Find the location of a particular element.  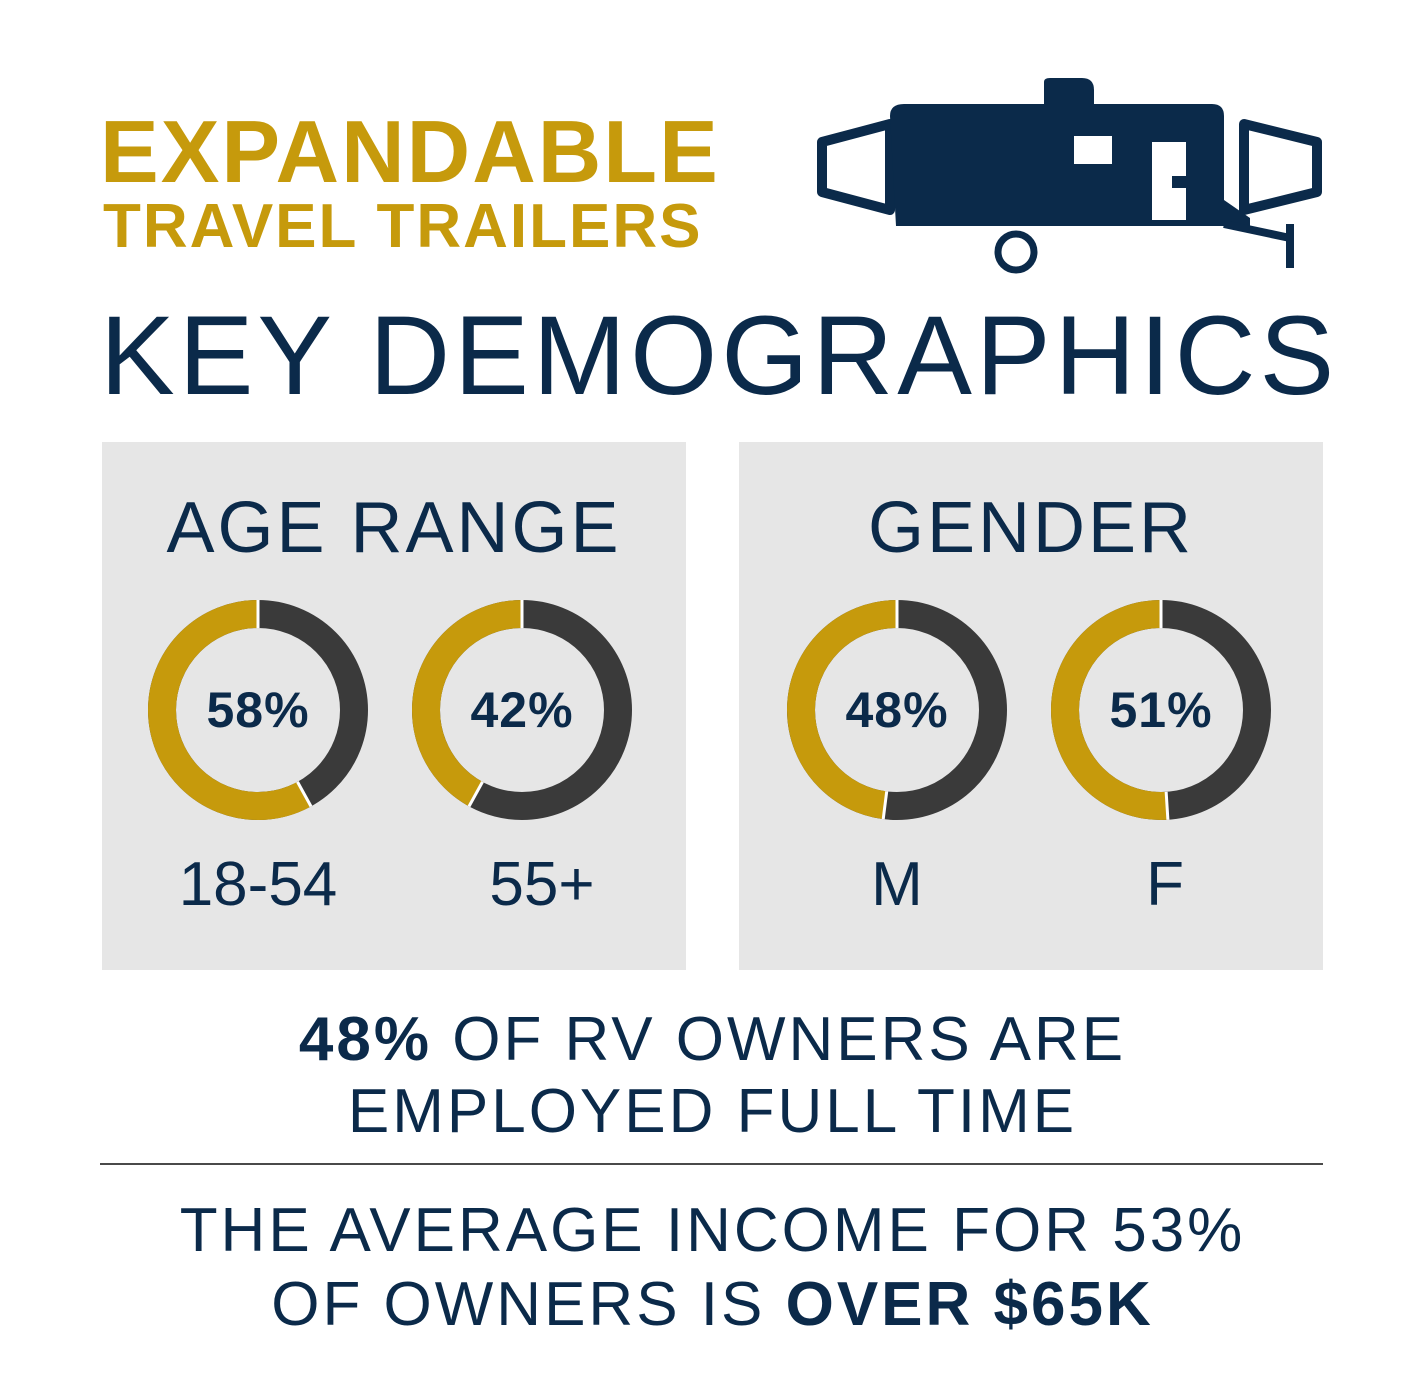

page-title: KEY DEMOGRAPHICS is located at coordinates (719, 355).